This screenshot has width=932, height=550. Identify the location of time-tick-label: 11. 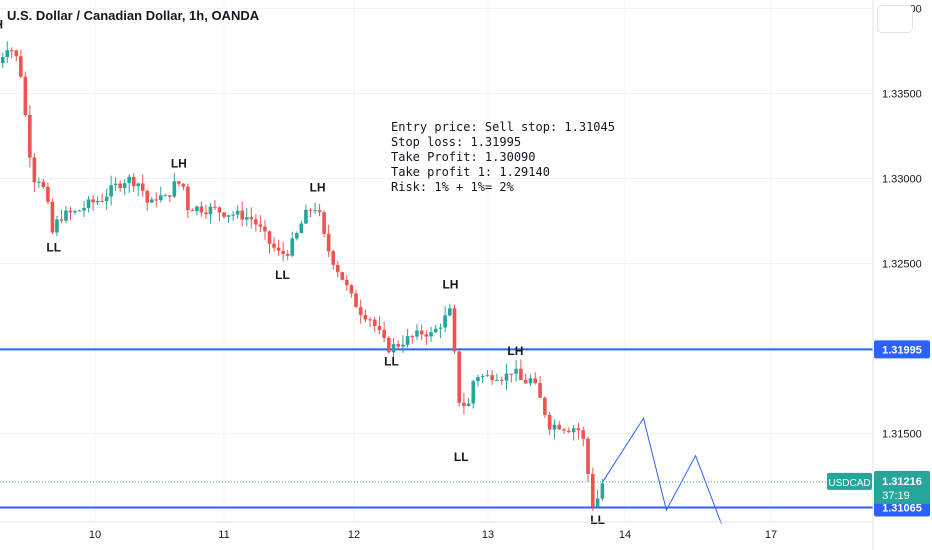
(223, 535).